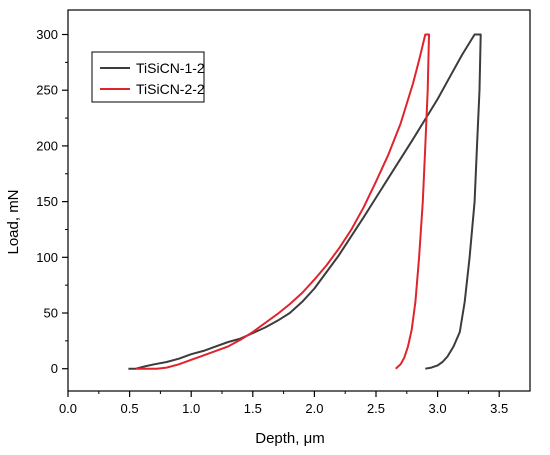 Image resolution: width=550 pixels, height=455 pixels. What do you see at coordinates (191, 408) in the screenshot?
I see `x-tick-label: 1.0` at bounding box center [191, 408].